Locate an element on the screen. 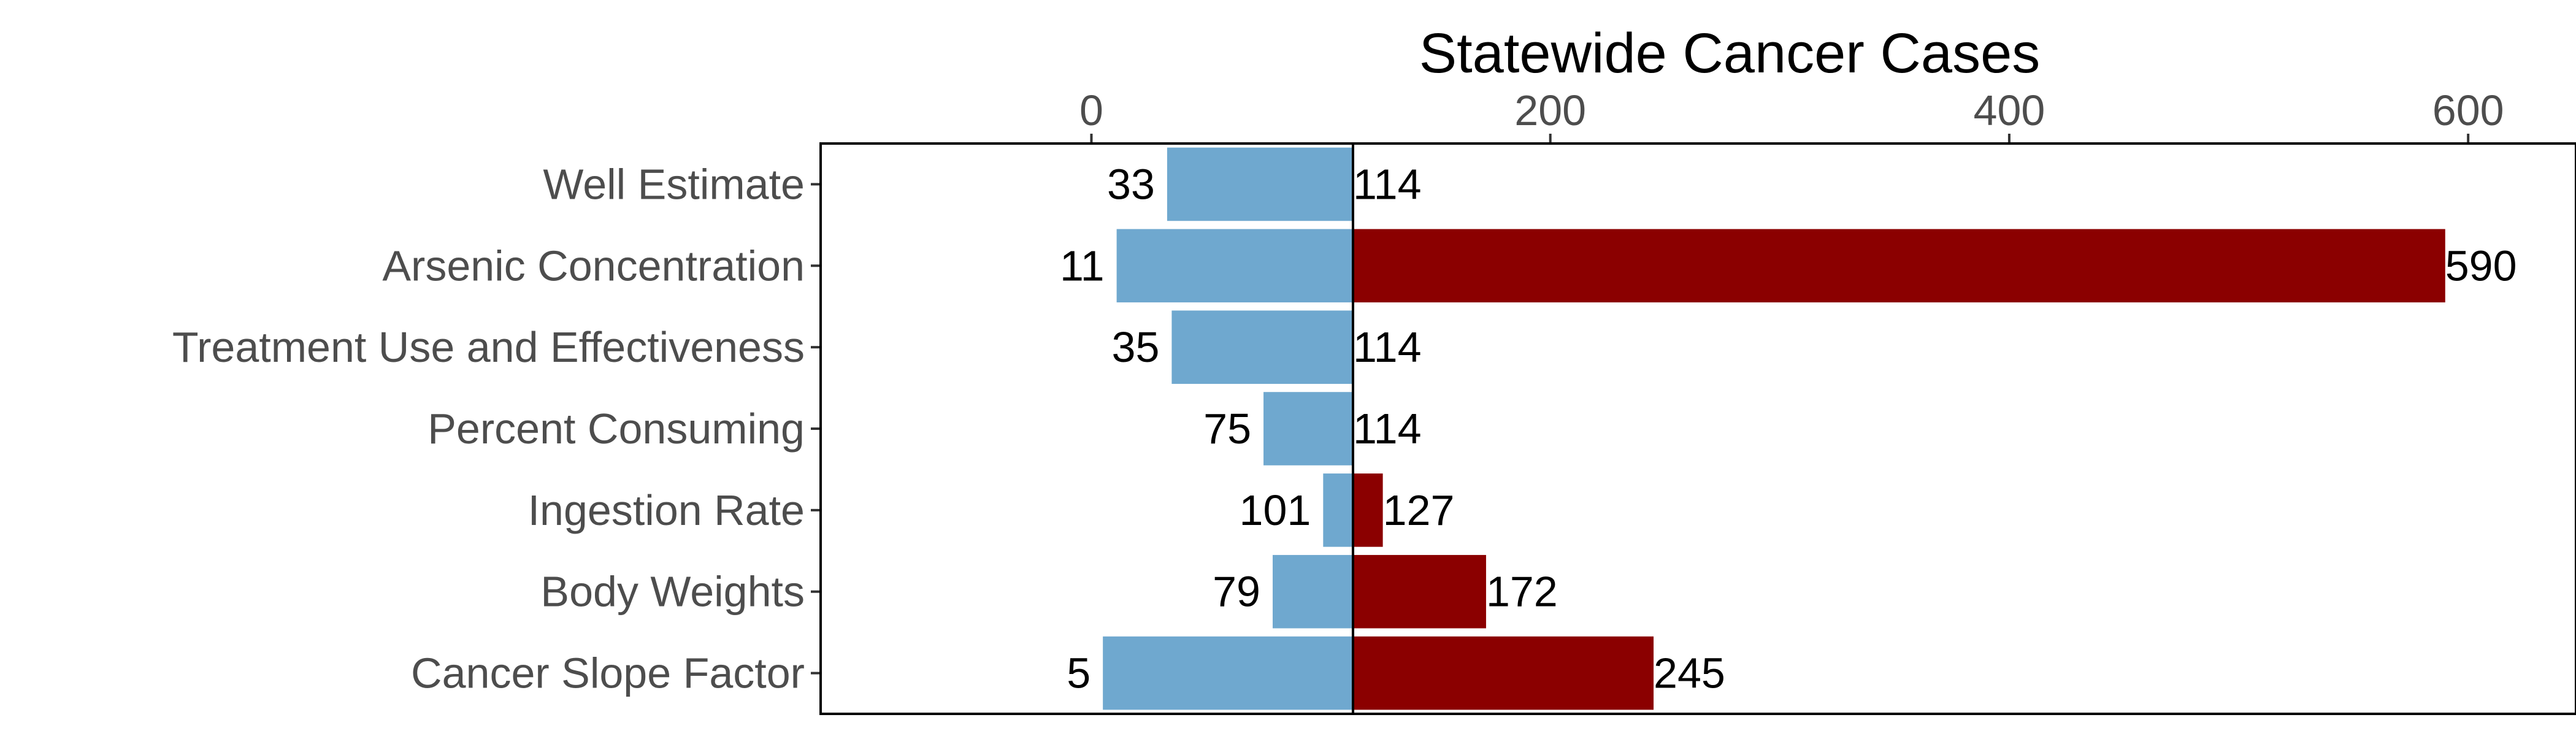 Image resolution: width=2576 pixels, height=739 pixels. chart-title: Statewide Cancer Cases is located at coordinates (1730, 54).